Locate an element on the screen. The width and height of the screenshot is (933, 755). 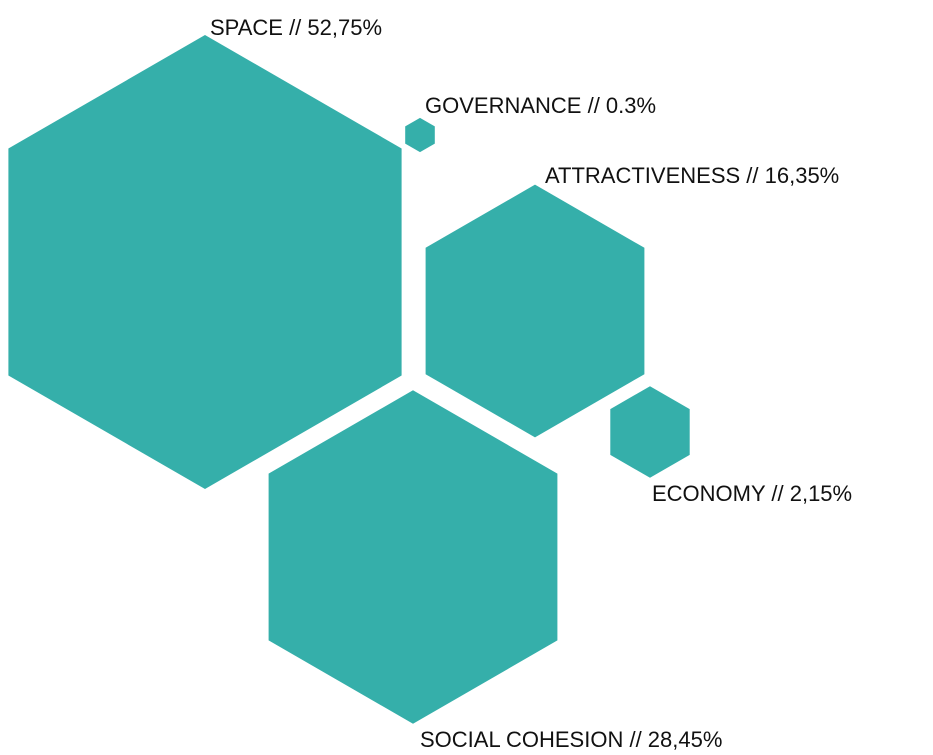
label-social-cohesion: SOCIAL COHESION // 28,45% is located at coordinates (571, 739).